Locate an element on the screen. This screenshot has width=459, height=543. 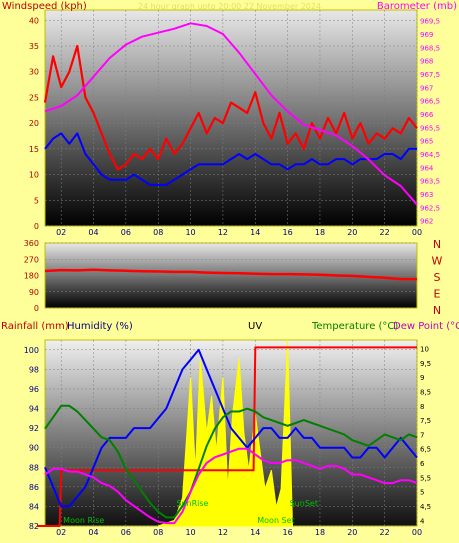
y-tick-right-15: 969,5 is located at coordinates (430, 22).